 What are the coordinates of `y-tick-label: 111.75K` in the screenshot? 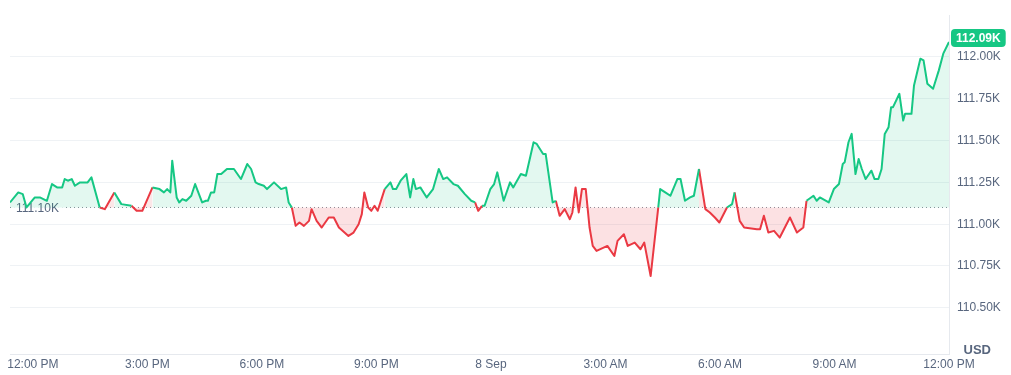 It's located at (978, 98).